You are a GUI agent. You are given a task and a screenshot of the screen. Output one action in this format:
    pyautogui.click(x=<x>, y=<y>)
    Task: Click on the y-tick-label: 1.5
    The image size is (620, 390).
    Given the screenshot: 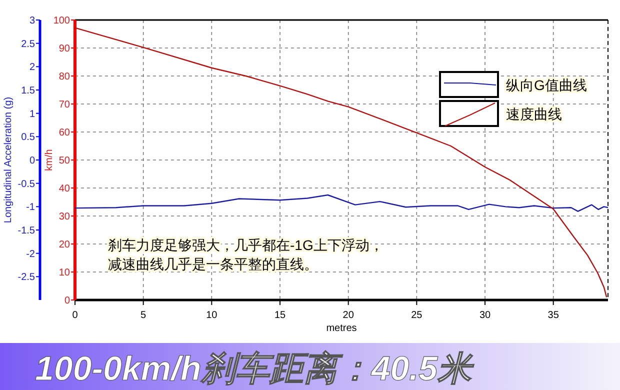 What is the action you would take?
    pyautogui.click(x=28, y=91)
    